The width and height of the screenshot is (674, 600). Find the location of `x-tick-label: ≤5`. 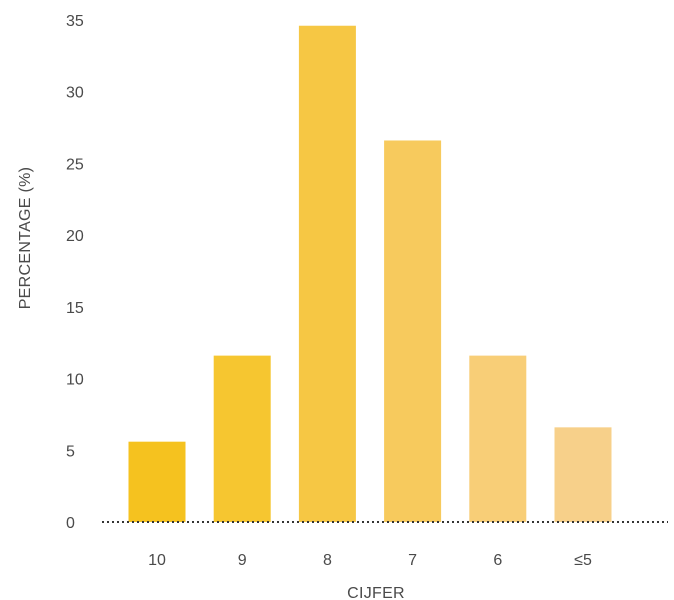

x-tick-label: ≤5 is located at coordinates (583, 560).